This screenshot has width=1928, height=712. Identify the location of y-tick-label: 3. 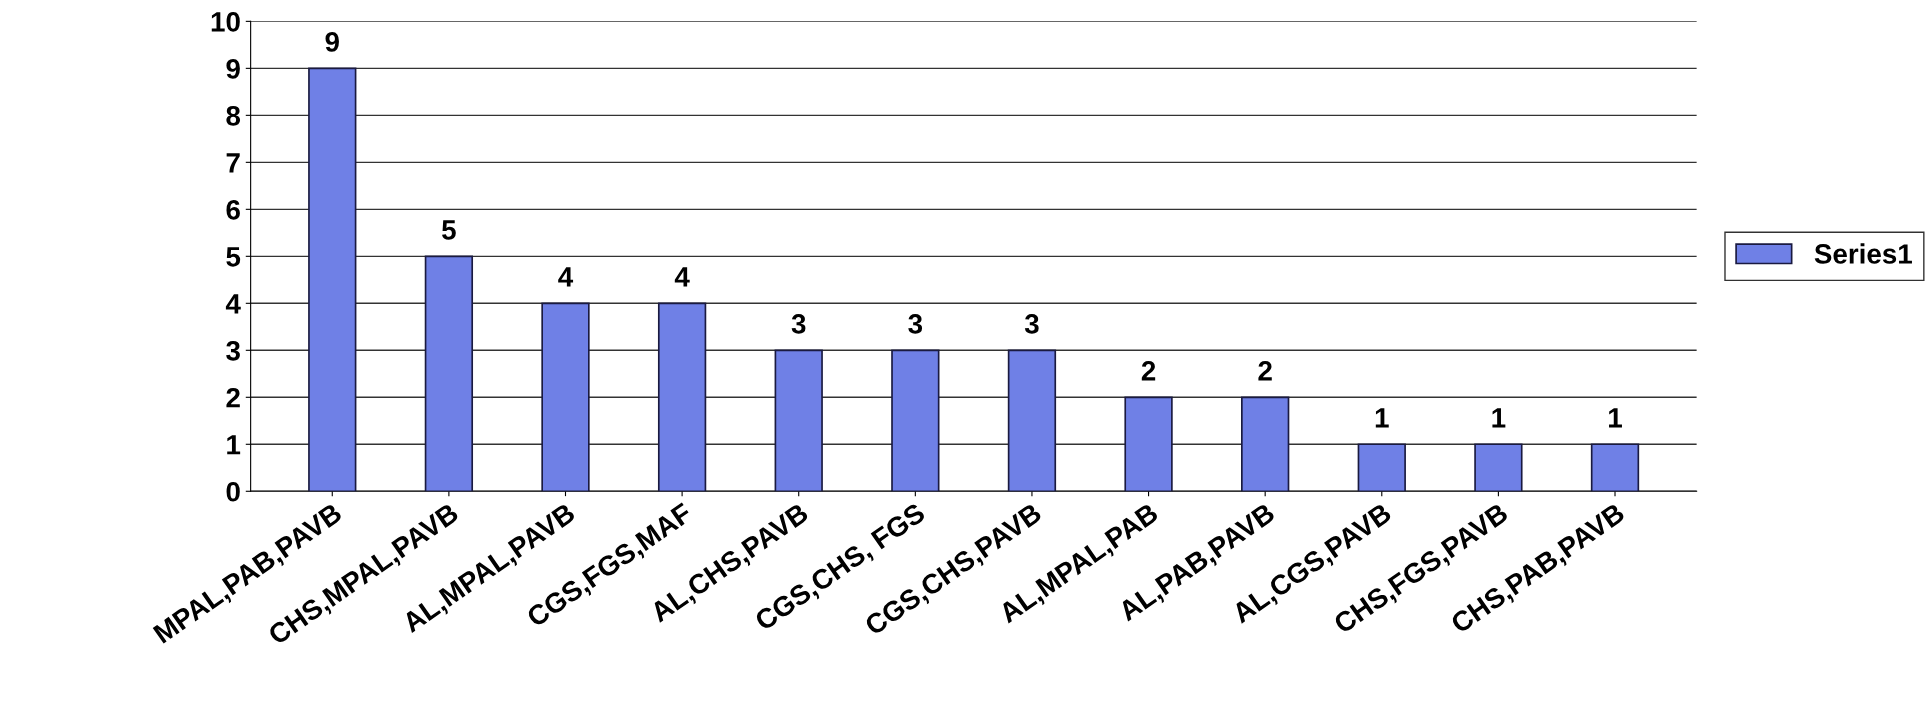
(233, 350).